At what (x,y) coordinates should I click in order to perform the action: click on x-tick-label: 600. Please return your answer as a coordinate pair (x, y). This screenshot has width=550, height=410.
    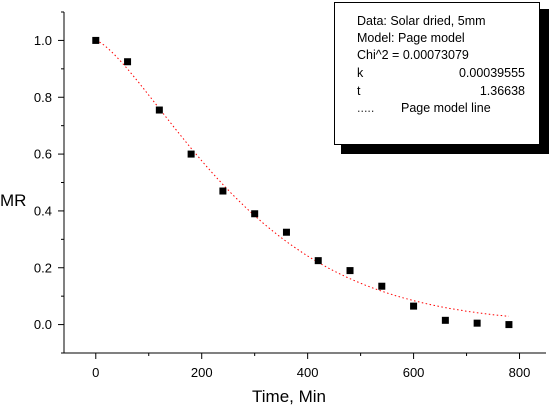
    Looking at the image, I should click on (414, 372).